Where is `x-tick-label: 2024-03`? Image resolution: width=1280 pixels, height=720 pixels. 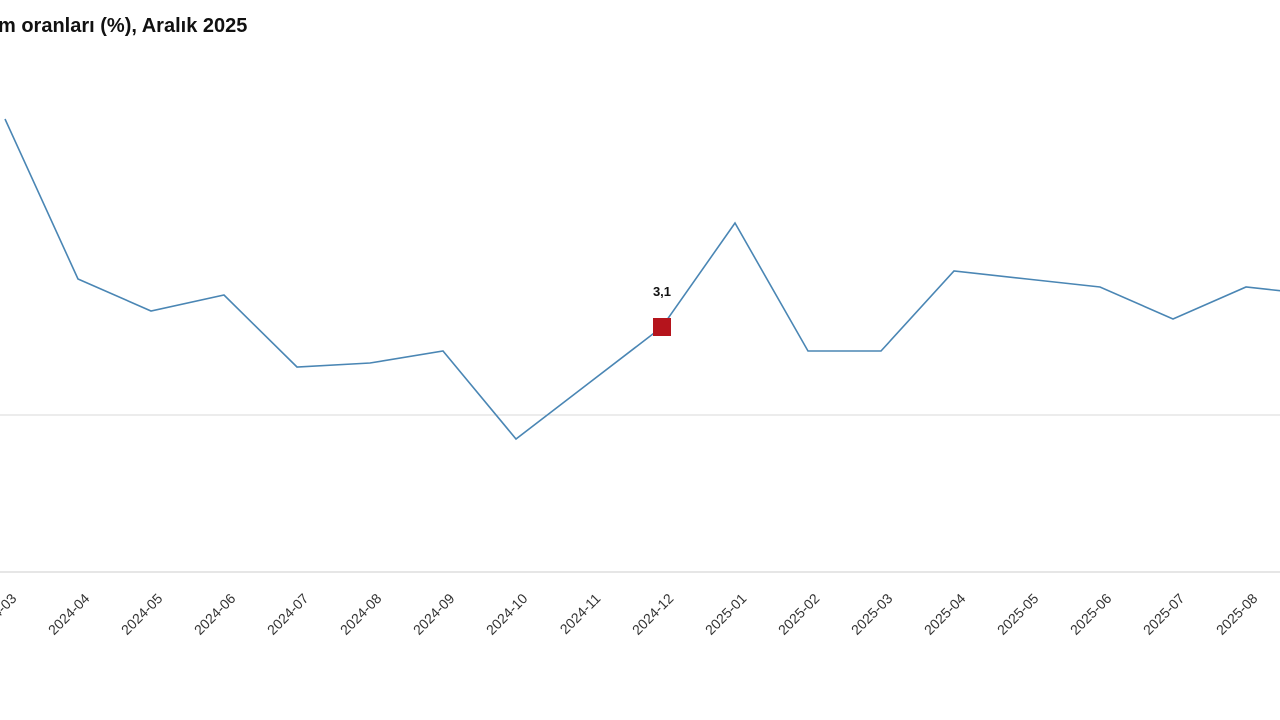
x-tick-label: 2024-03 is located at coordinates (10, 614).